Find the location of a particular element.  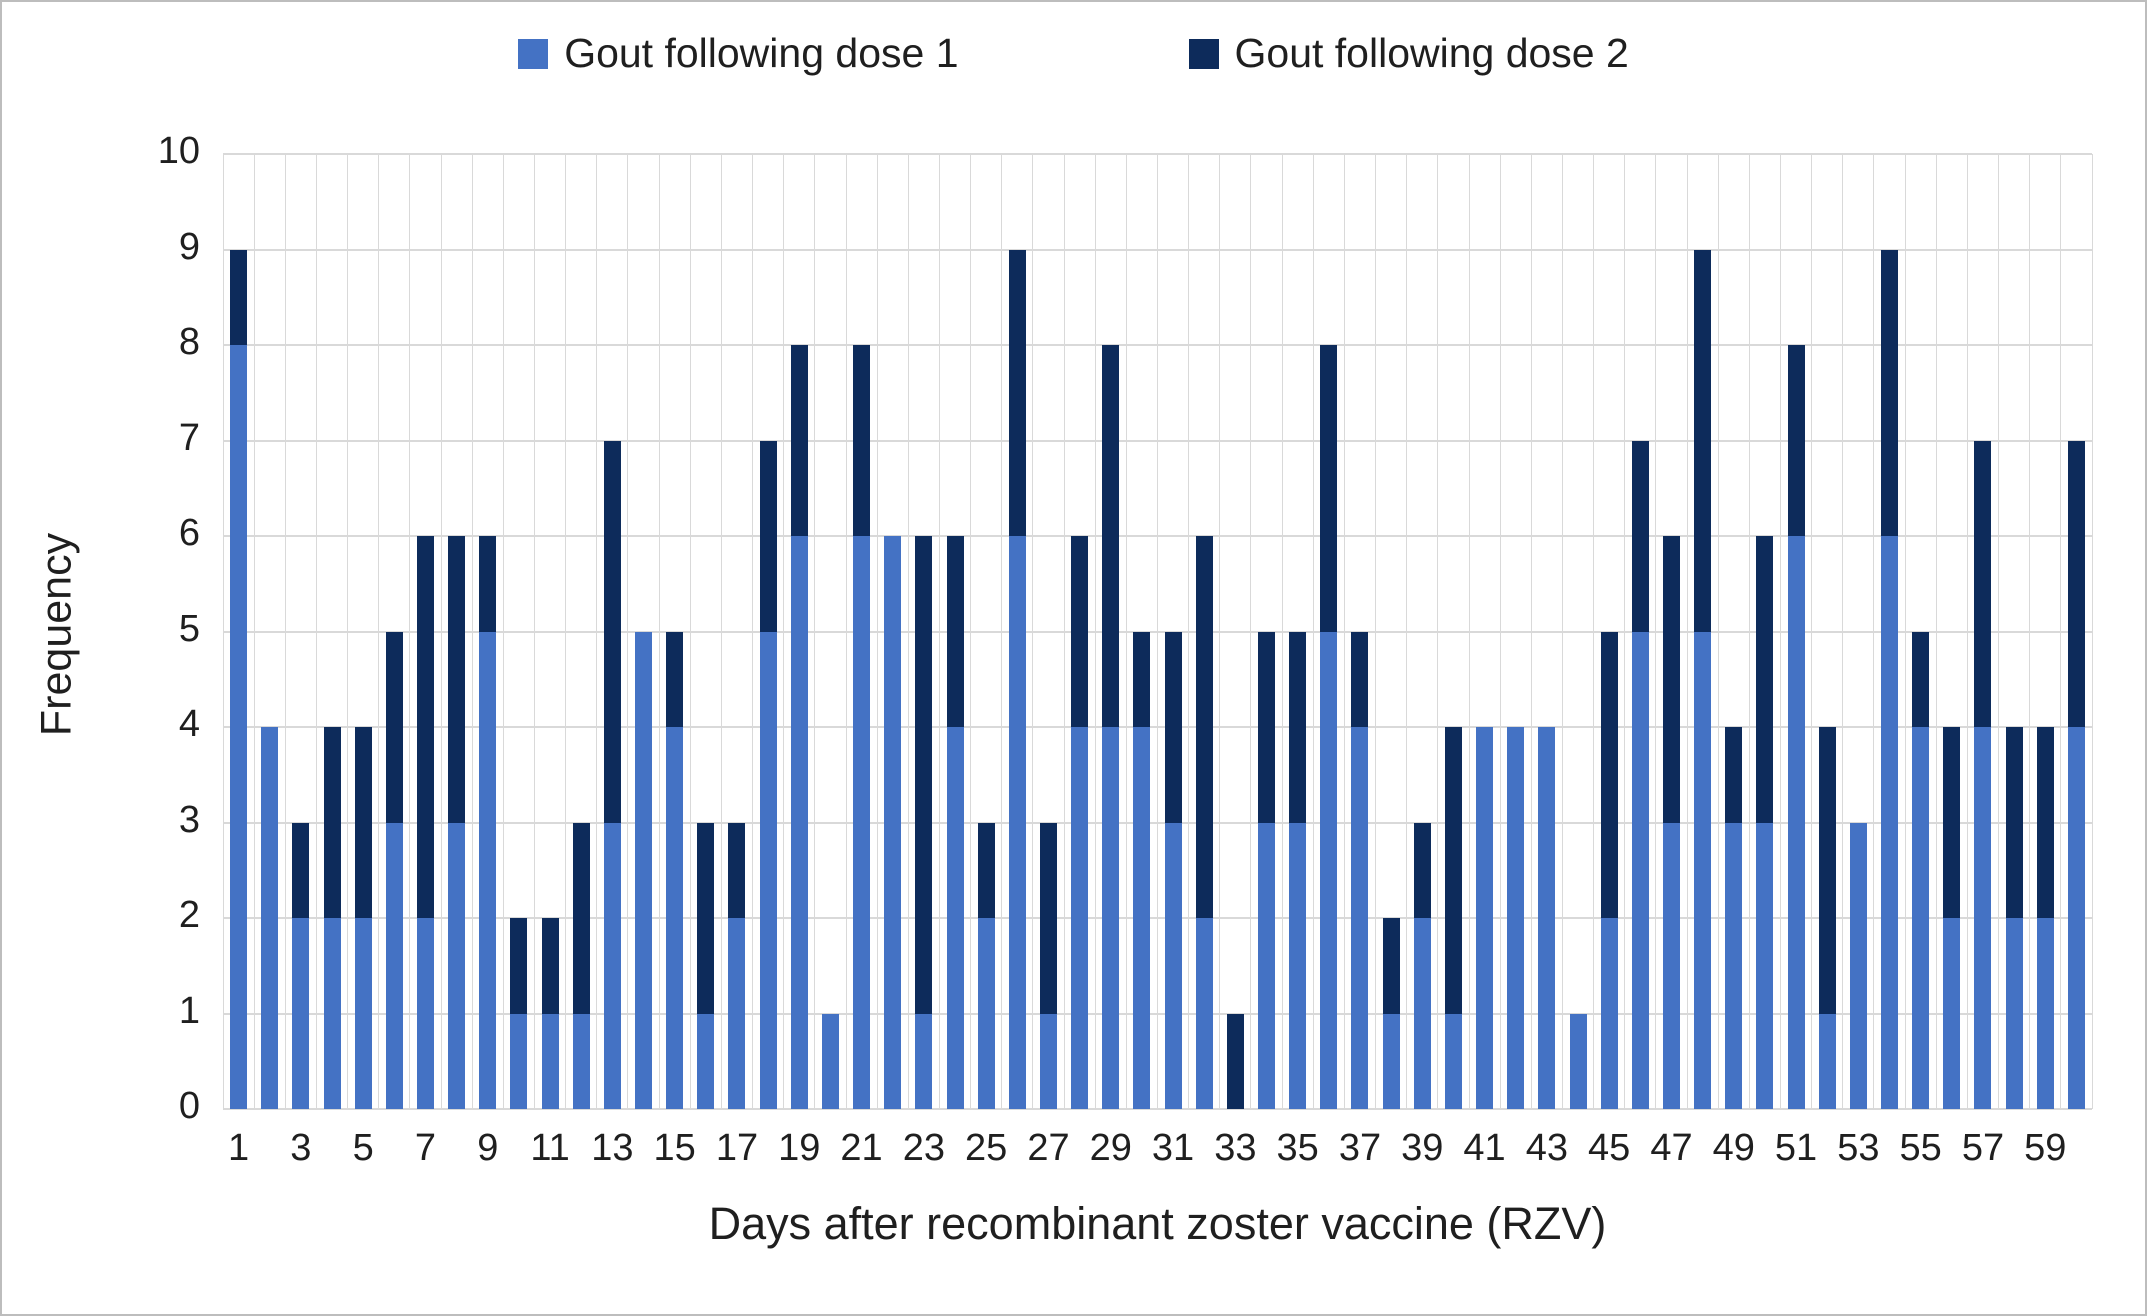

x-tick-label: 53 is located at coordinates (1858, 1148).